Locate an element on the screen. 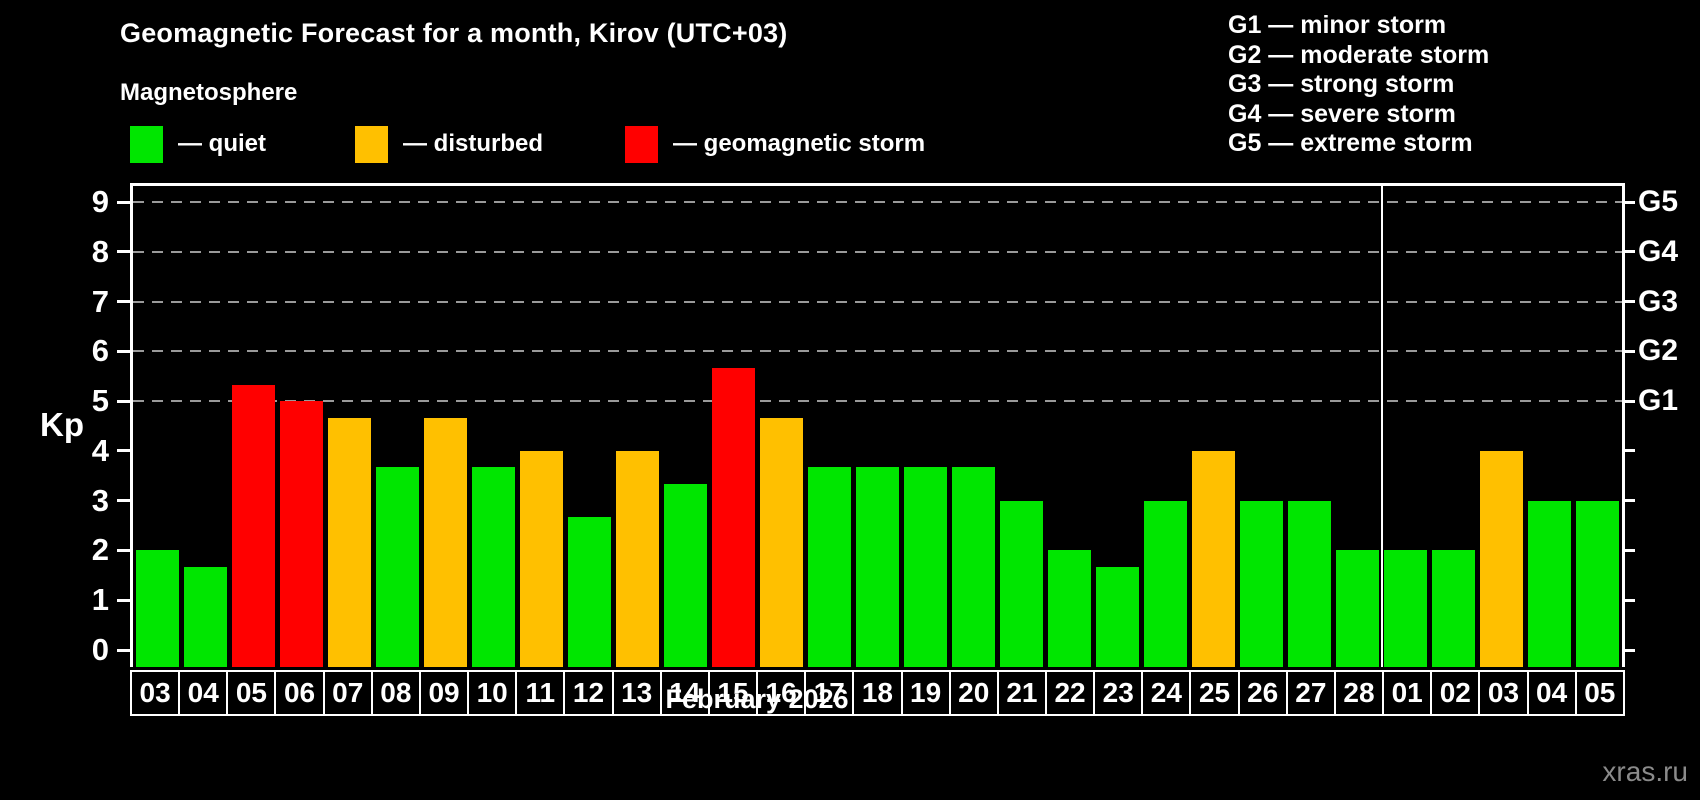 The image size is (1700, 800). g-scale-label-g3: G3 is located at coordinates (1658, 301).